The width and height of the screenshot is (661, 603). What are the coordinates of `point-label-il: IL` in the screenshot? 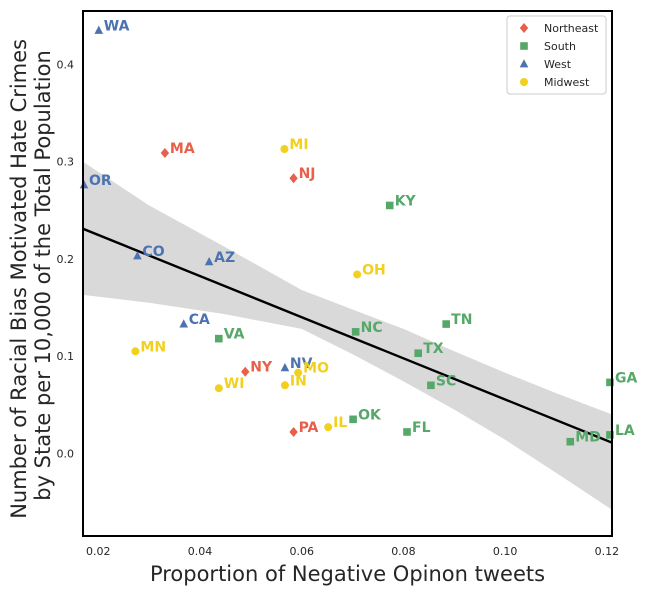 It's located at (340, 423).